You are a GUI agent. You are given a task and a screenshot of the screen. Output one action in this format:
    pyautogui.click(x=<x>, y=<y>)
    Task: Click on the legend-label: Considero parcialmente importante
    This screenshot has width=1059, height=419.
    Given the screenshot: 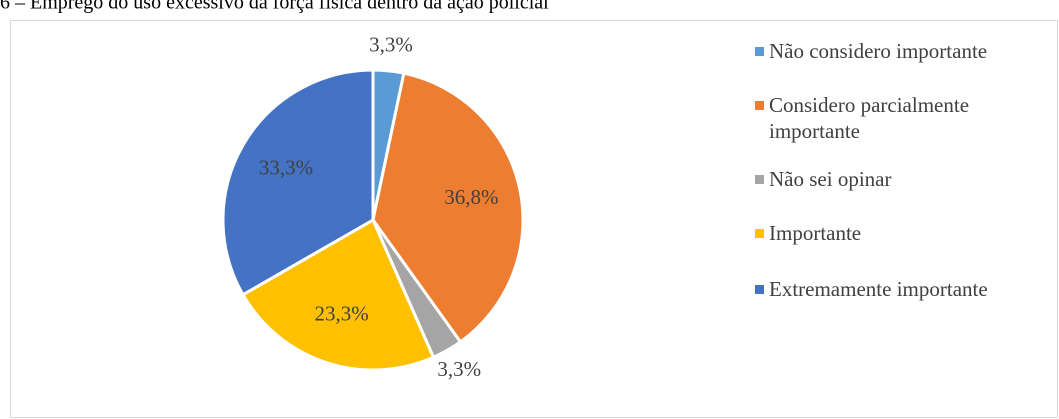 What is the action you would take?
    pyautogui.click(x=869, y=118)
    